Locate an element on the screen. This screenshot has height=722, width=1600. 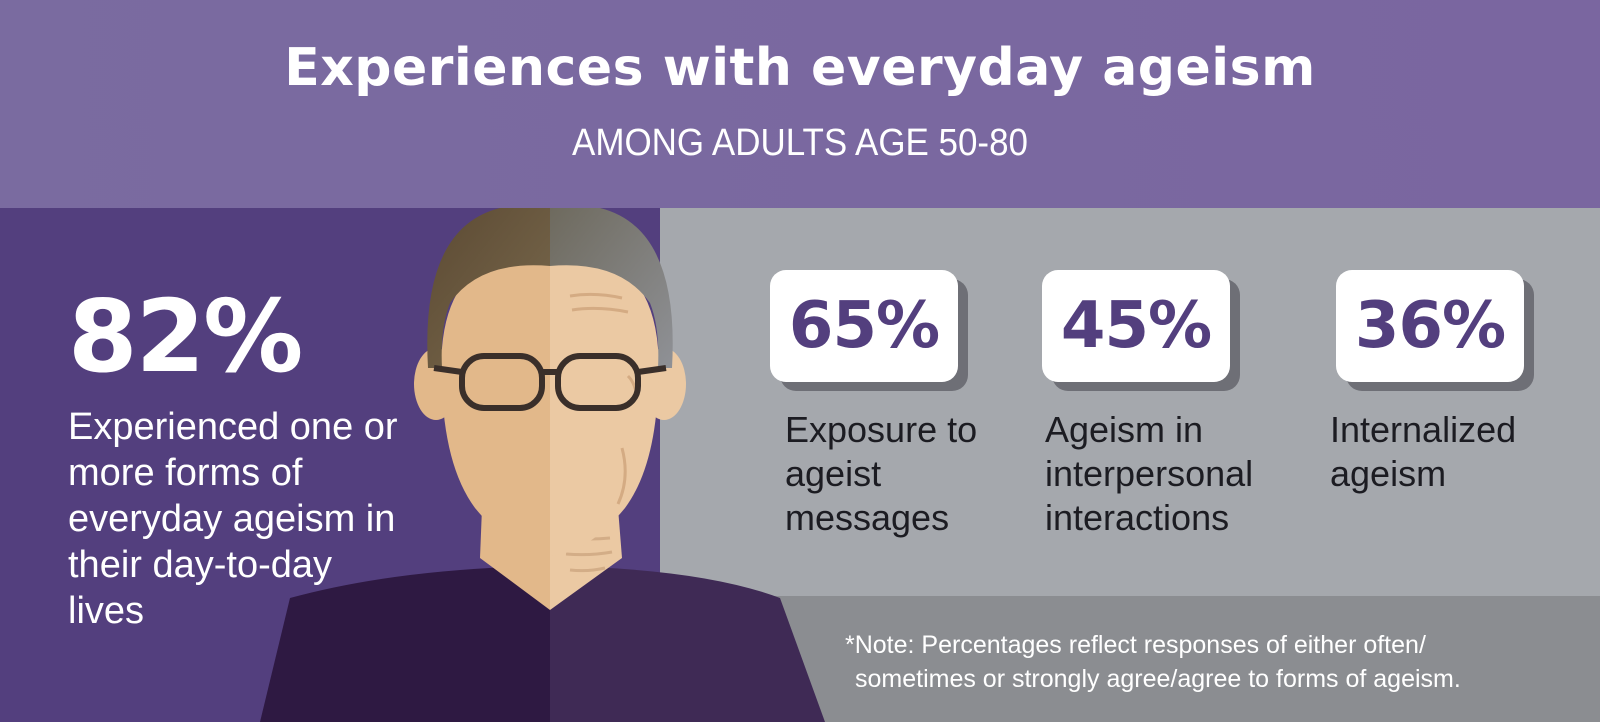
page-title: Experiences with everyday ageism is located at coordinates (800, 68).